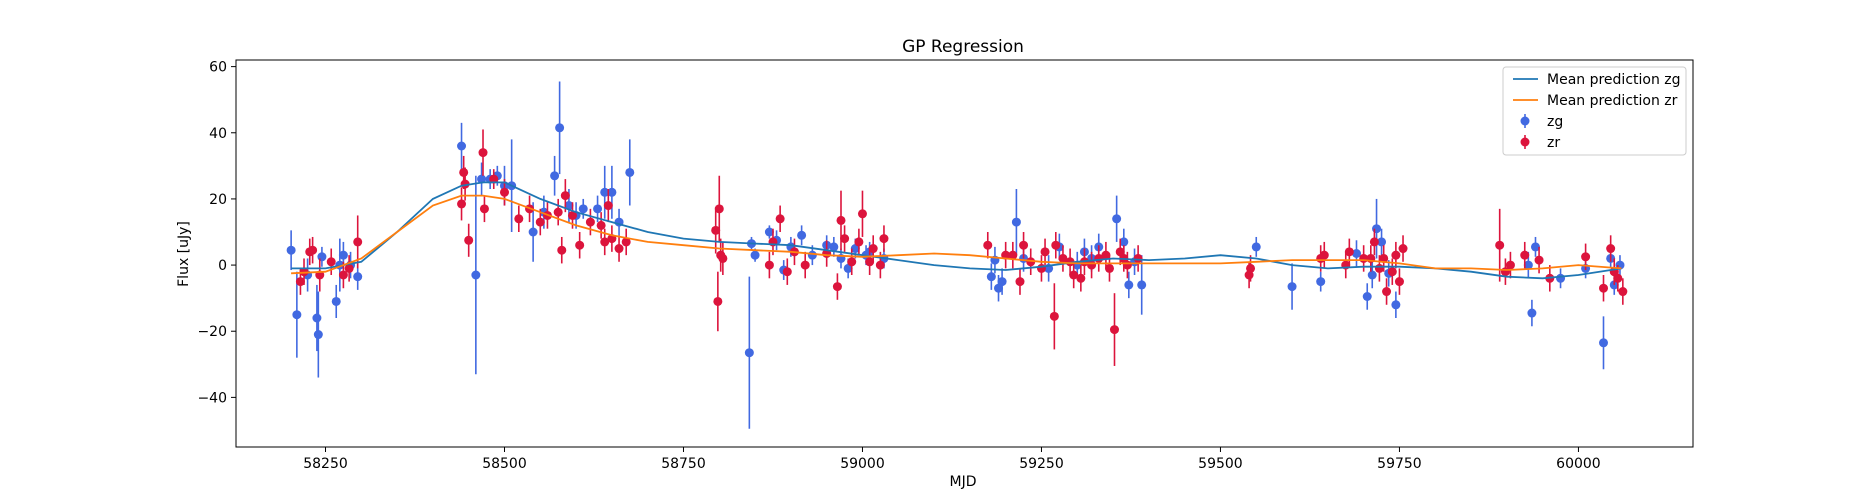  Describe the element at coordinates (862, 464) in the screenshot. I see `x-tick-label: 59000` at that location.